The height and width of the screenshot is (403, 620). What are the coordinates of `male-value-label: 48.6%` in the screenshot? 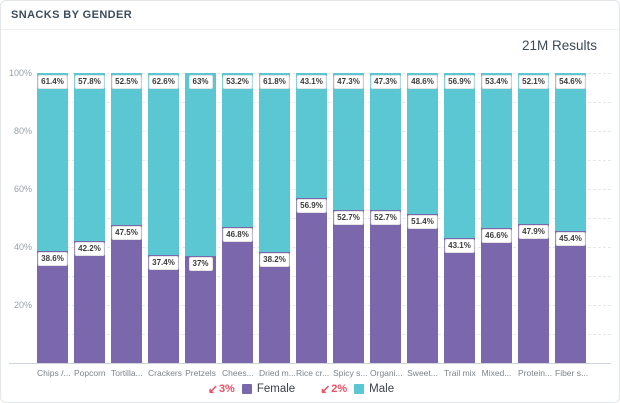 It's located at (422, 82).